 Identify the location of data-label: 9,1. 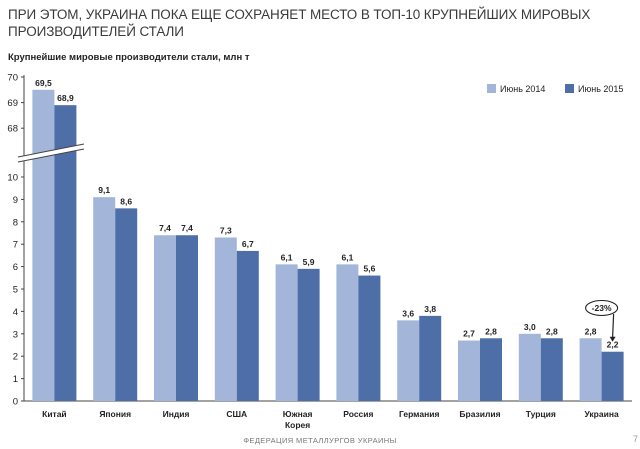
(104, 190).